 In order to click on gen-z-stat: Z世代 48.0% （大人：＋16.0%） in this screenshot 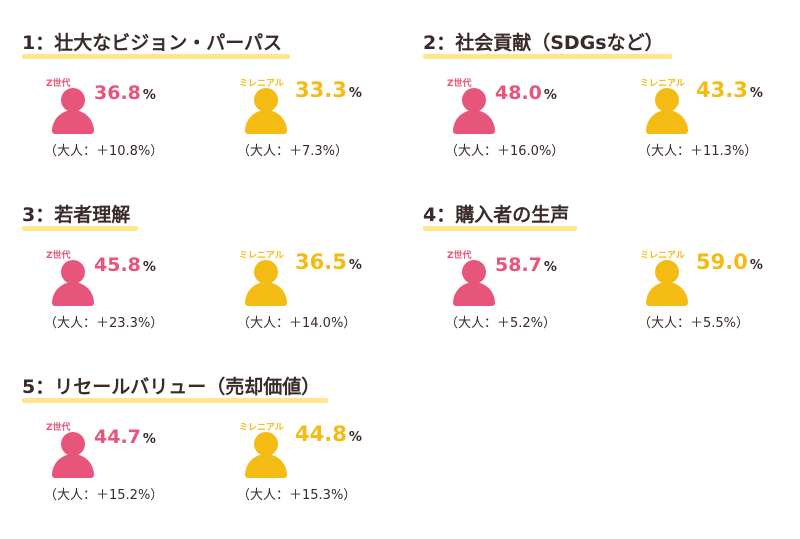, I will do `click(530, 119)`.